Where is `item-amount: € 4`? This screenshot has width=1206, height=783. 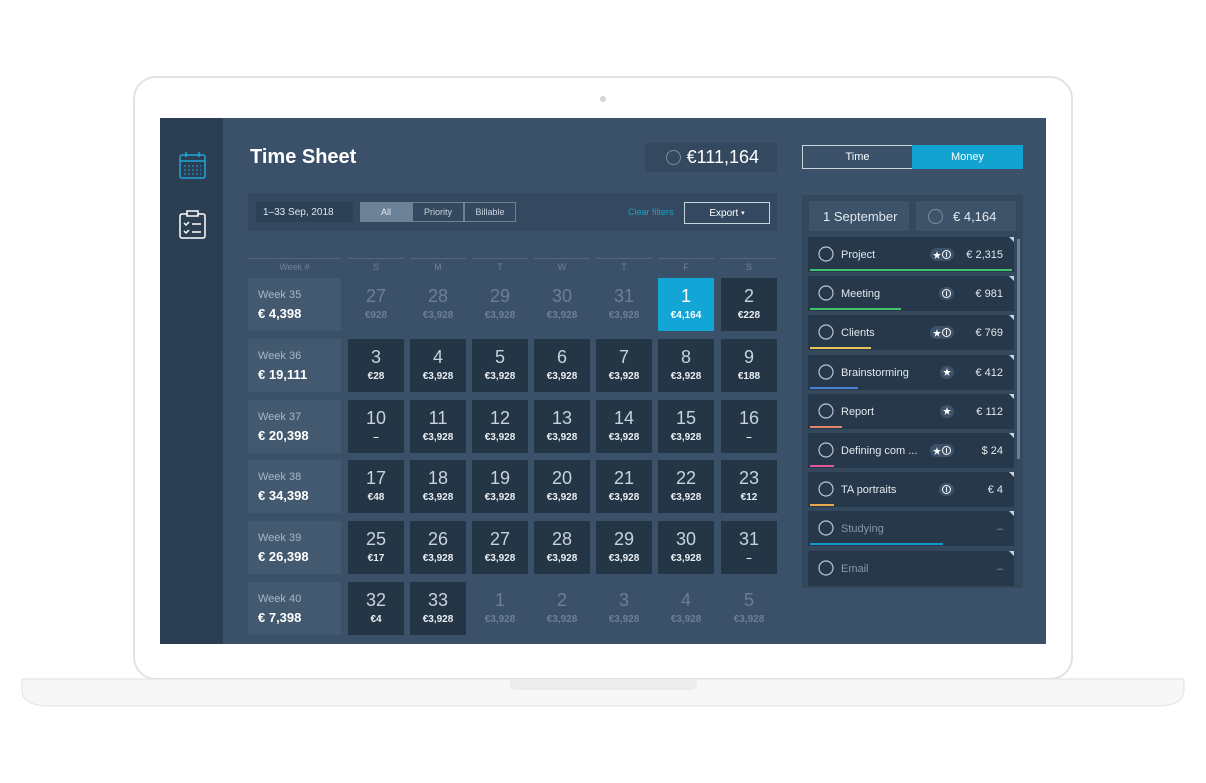 item-amount: € 4 is located at coordinates (995, 490).